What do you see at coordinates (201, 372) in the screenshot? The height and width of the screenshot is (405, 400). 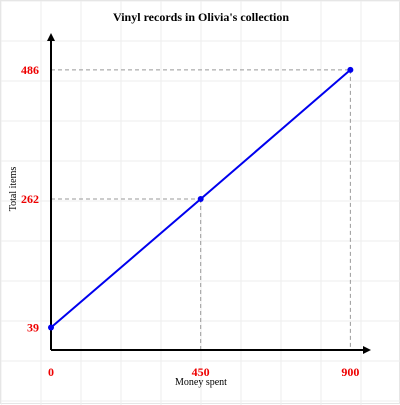 I see `x-tick-label: 450` at bounding box center [201, 372].